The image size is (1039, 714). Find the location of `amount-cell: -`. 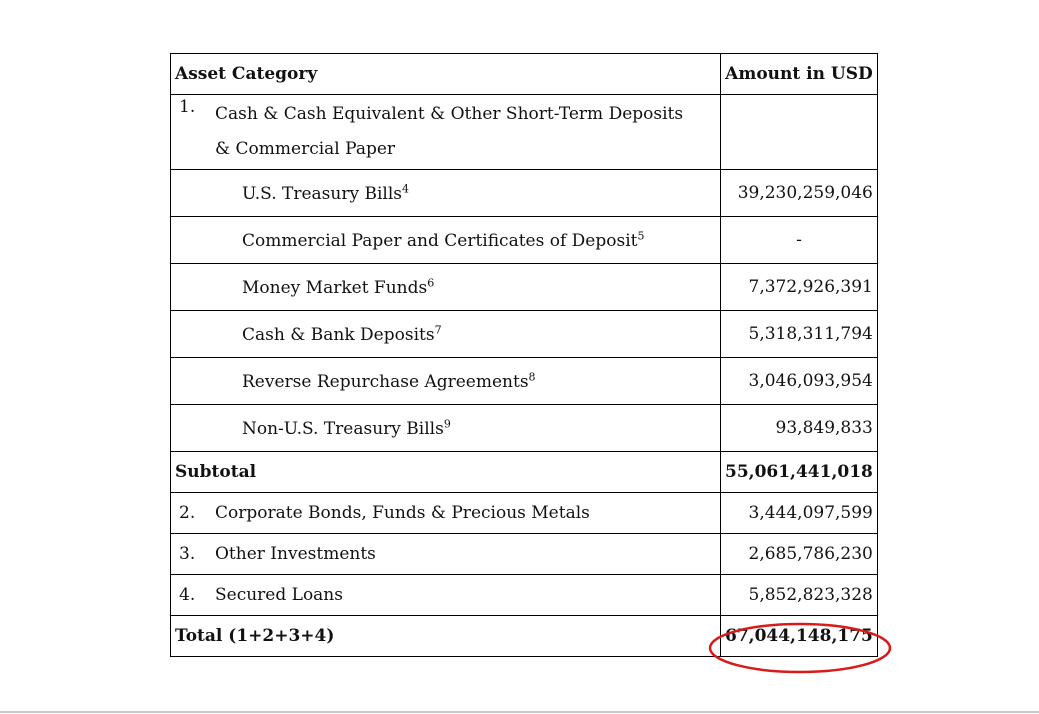

amount-cell: - is located at coordinates (799, 240).